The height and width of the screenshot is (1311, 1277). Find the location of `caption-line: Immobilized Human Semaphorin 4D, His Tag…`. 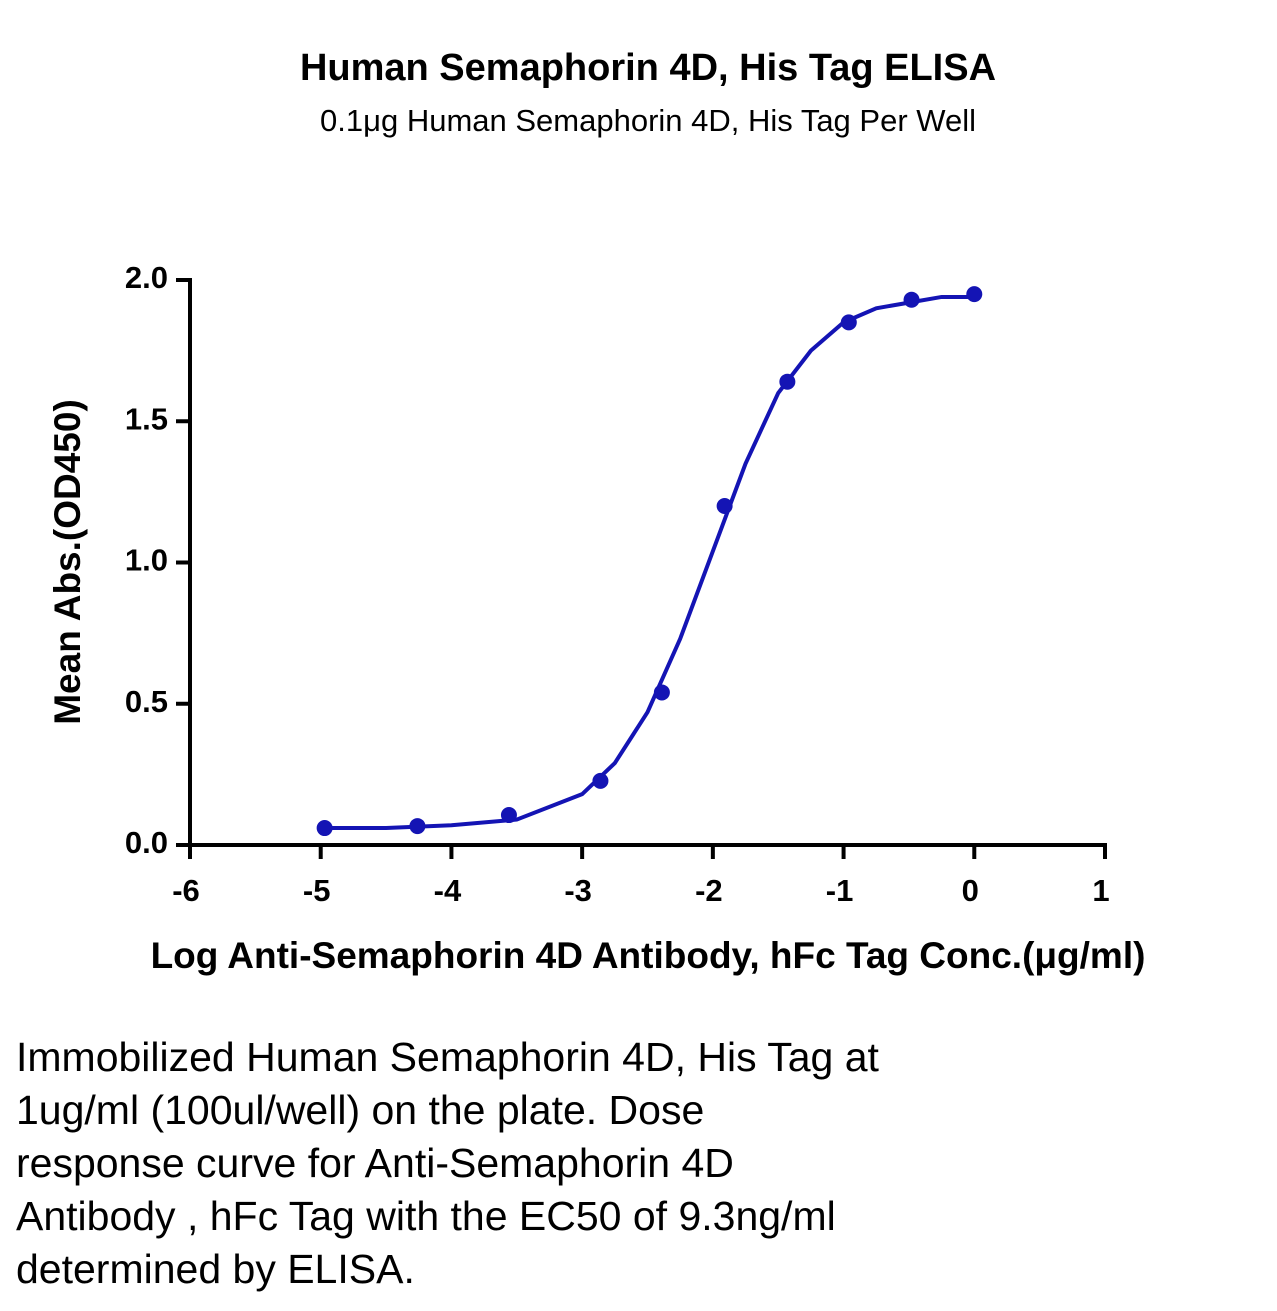

caption-line: Immobilized Human Semaphorin 4D, His Tag… is located at coordinates (448, 1057).